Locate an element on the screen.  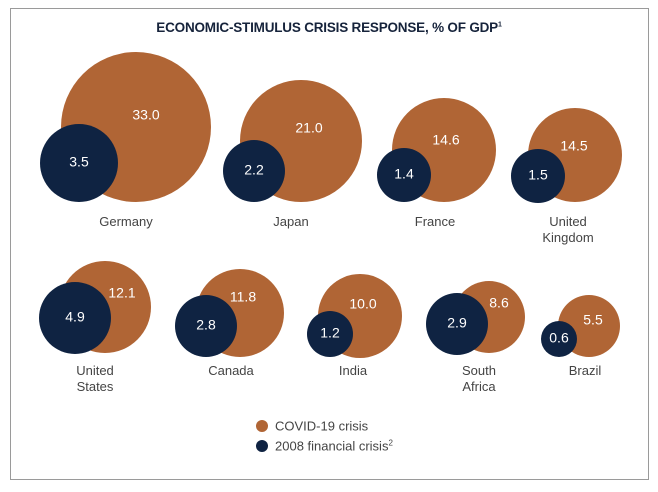
category-label-brazil: Brazil is located at coordinates (585, 370).